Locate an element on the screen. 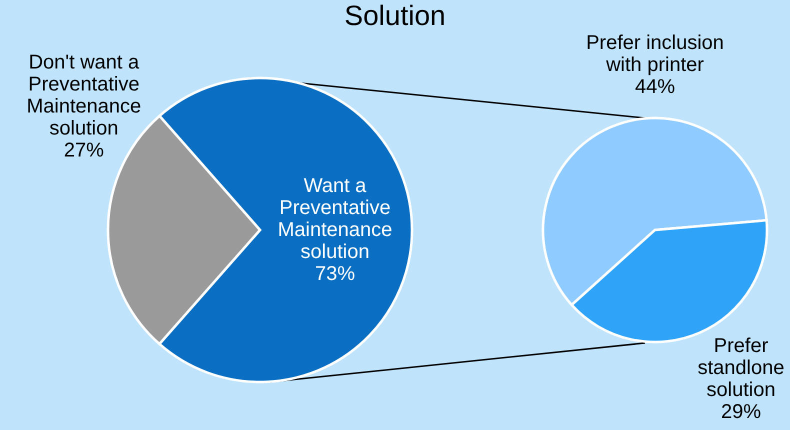  data-label: 44% is located at coordinates (655, 87).